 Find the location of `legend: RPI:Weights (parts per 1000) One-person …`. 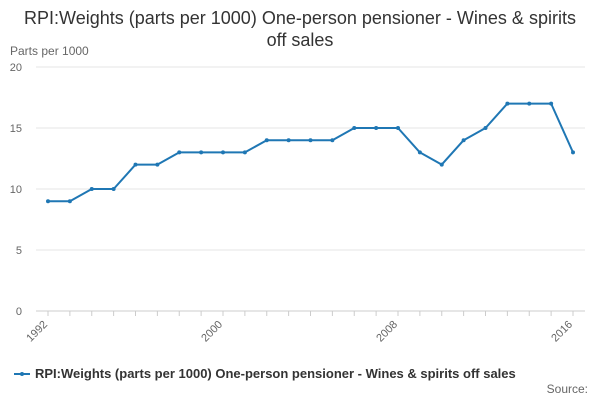

legend: RPI:Weights (parts per 1000) One-person … is located at coordinates (265, 373).